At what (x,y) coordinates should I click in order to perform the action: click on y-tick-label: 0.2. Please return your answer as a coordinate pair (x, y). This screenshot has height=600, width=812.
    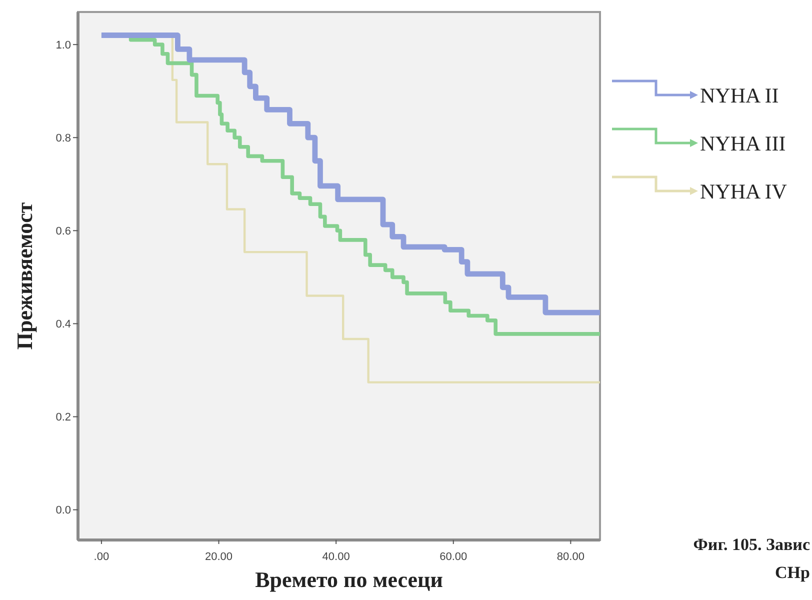
    Looking at the image, I should click on (63, 418).